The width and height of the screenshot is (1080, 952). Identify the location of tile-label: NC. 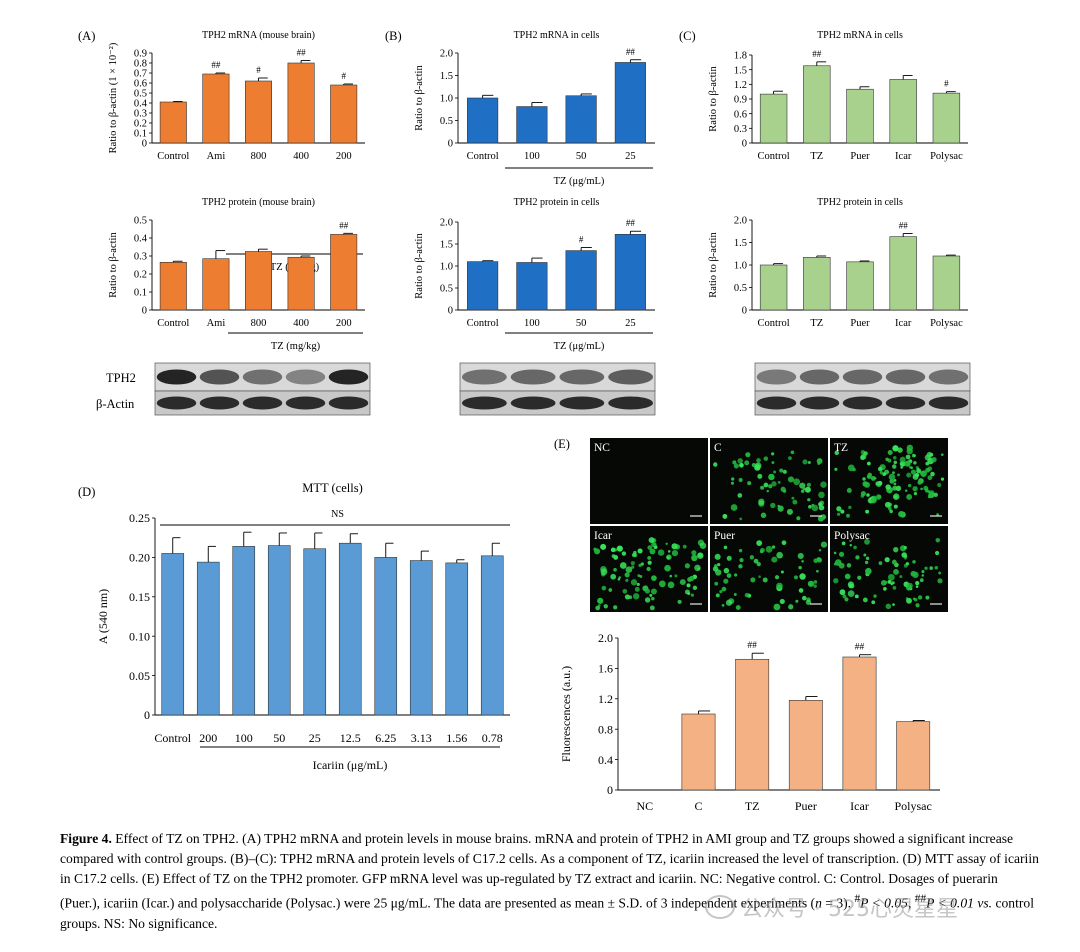
(602, 448).